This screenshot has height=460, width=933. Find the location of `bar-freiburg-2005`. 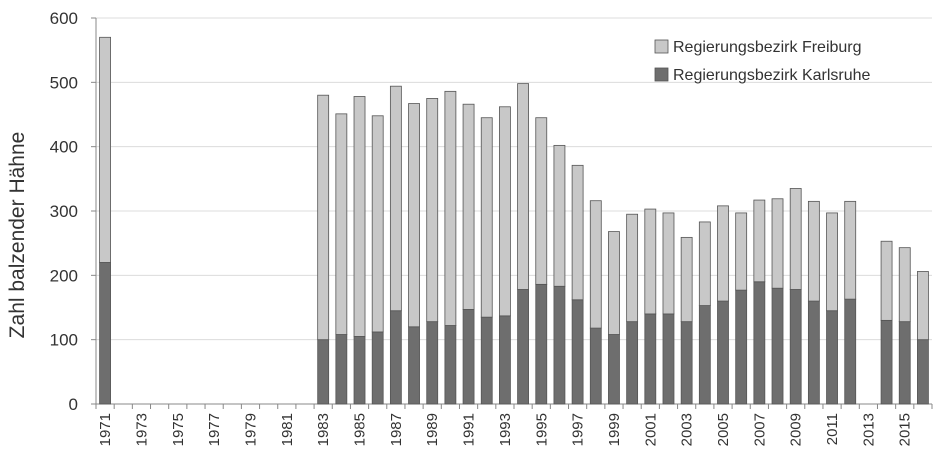

bar-freiburg-2005 is located at coordinates (723, 253).